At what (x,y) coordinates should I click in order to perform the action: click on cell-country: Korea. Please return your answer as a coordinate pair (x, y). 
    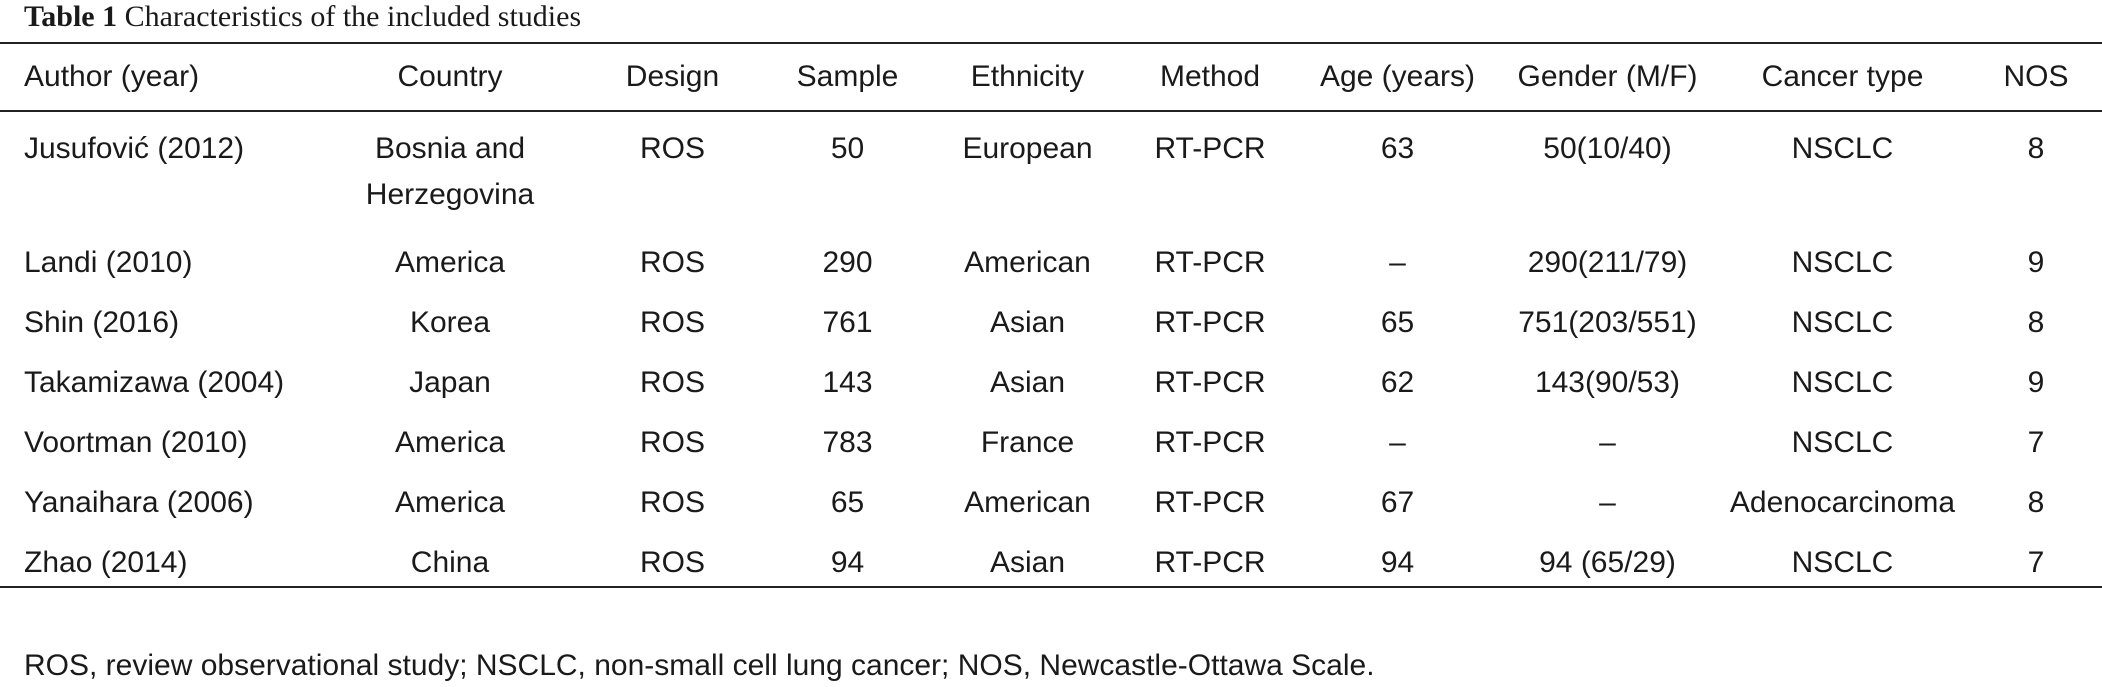
    Looking at the image, I should click on (450, 322).